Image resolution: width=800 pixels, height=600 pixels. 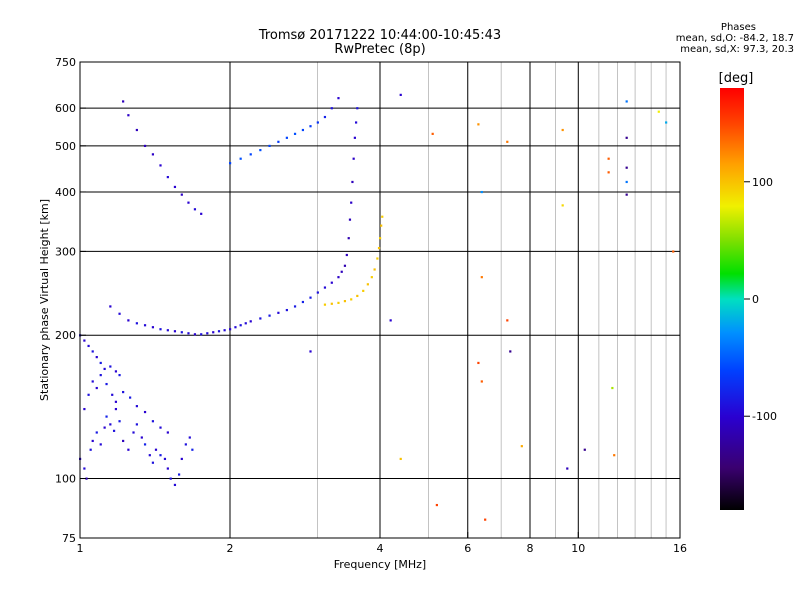 I want to click on colorbar-tick-label: -100, so click(x=764, y=416).